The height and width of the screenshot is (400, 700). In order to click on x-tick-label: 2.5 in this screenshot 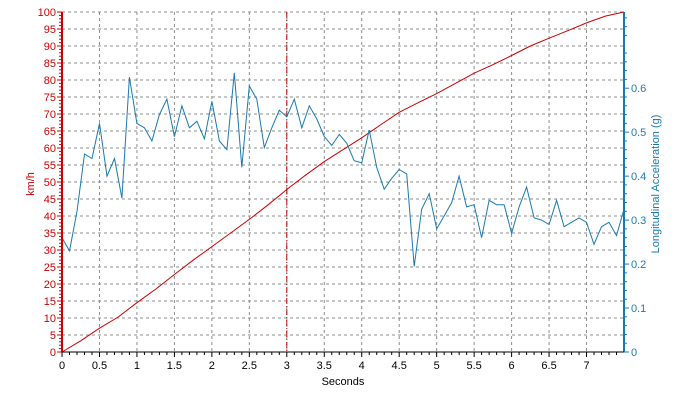, I will do `click(249, 366)`.